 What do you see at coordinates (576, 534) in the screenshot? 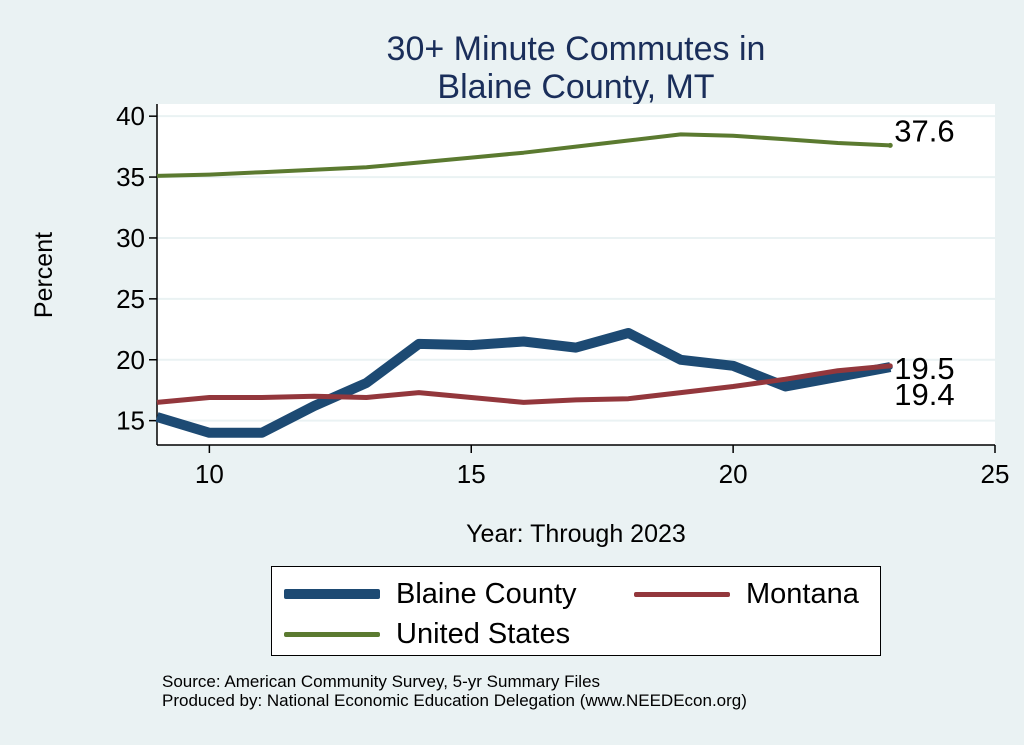
I see `x-axis-title: Year: Through 2023` at bounding box center [576, 534].